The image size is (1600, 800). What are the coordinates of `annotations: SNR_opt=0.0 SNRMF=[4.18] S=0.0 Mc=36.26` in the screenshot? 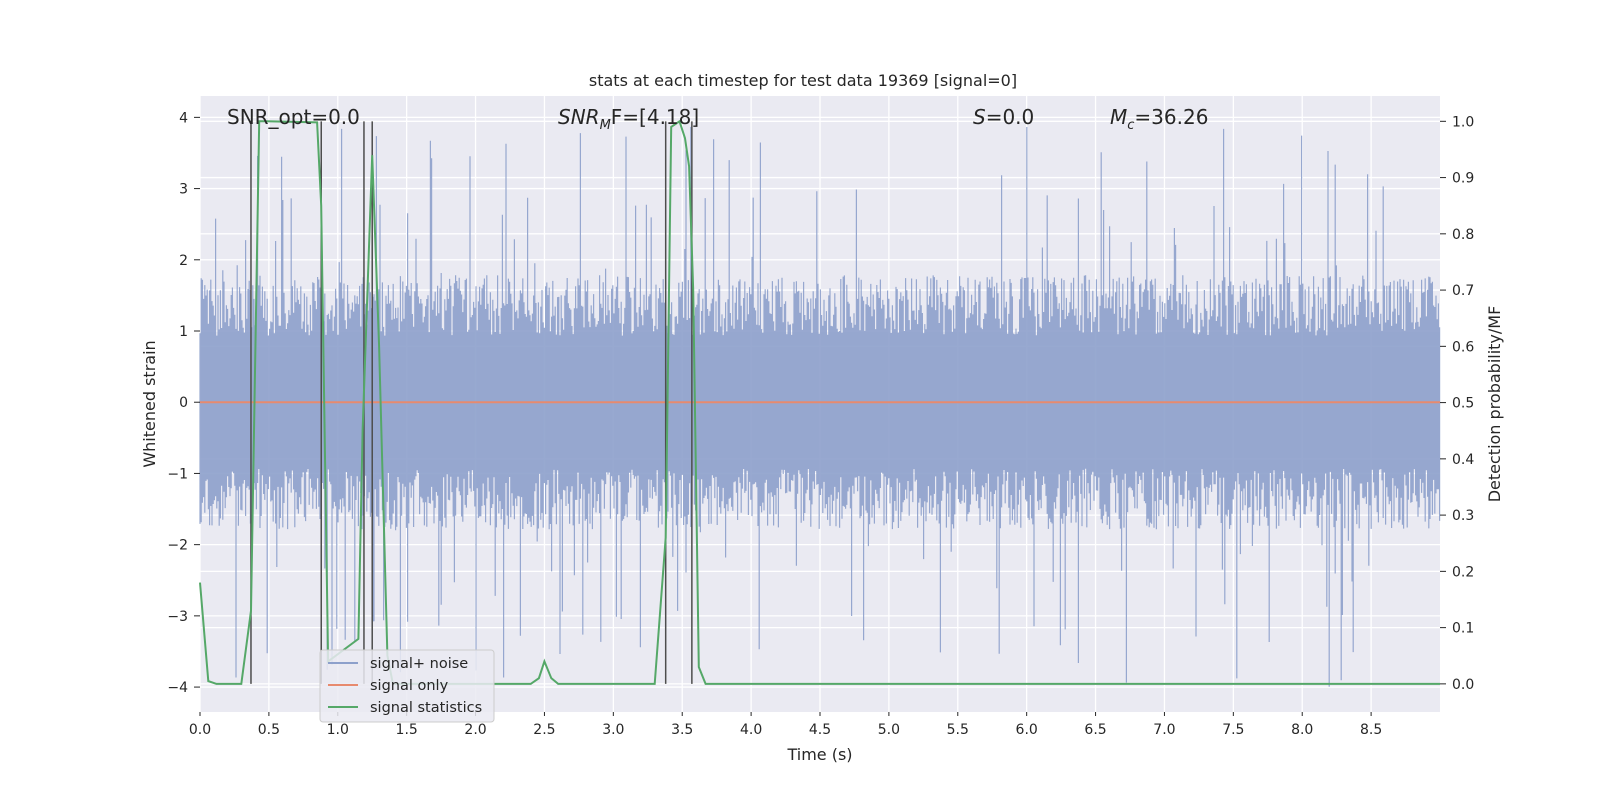 It's located at (717, 119).